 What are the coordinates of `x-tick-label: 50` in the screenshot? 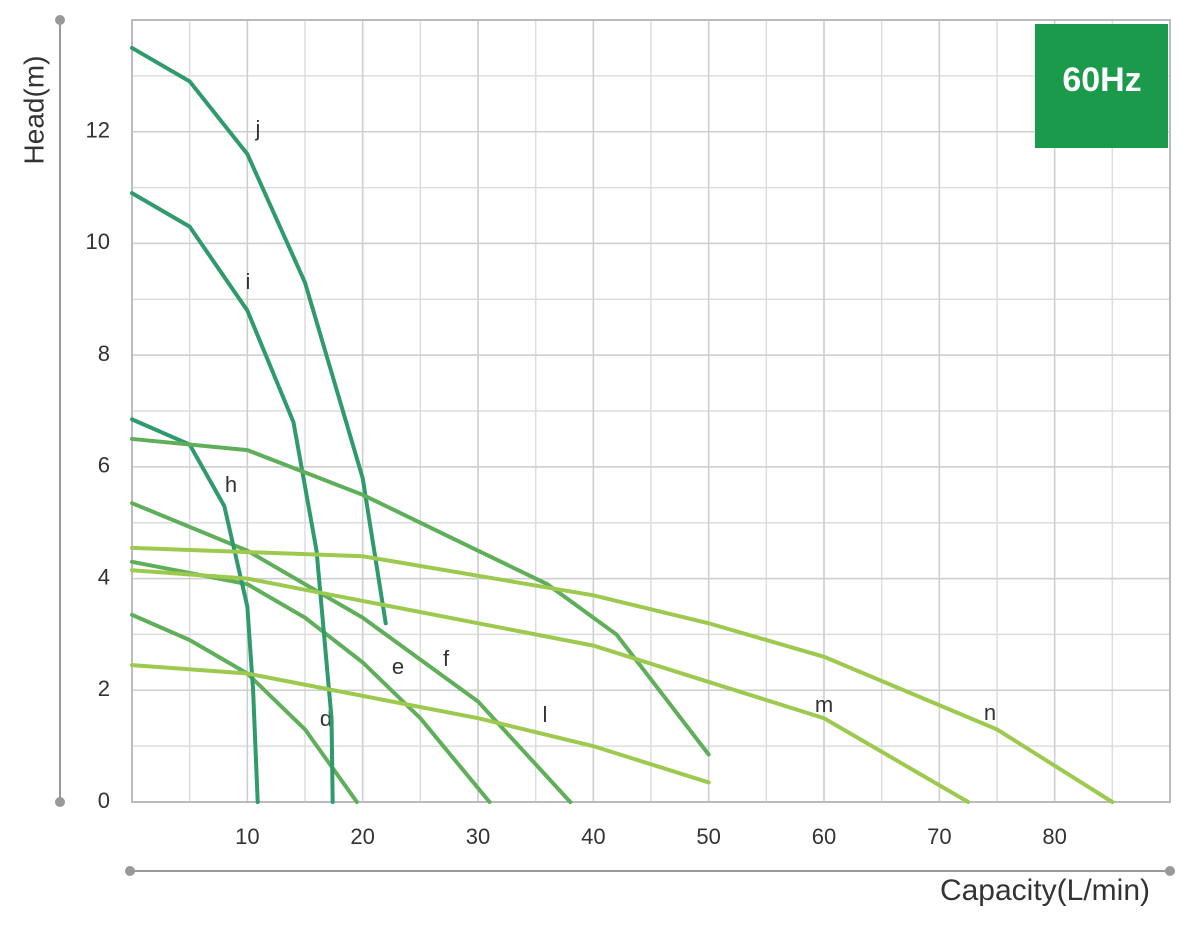 It's located at (708, 836).